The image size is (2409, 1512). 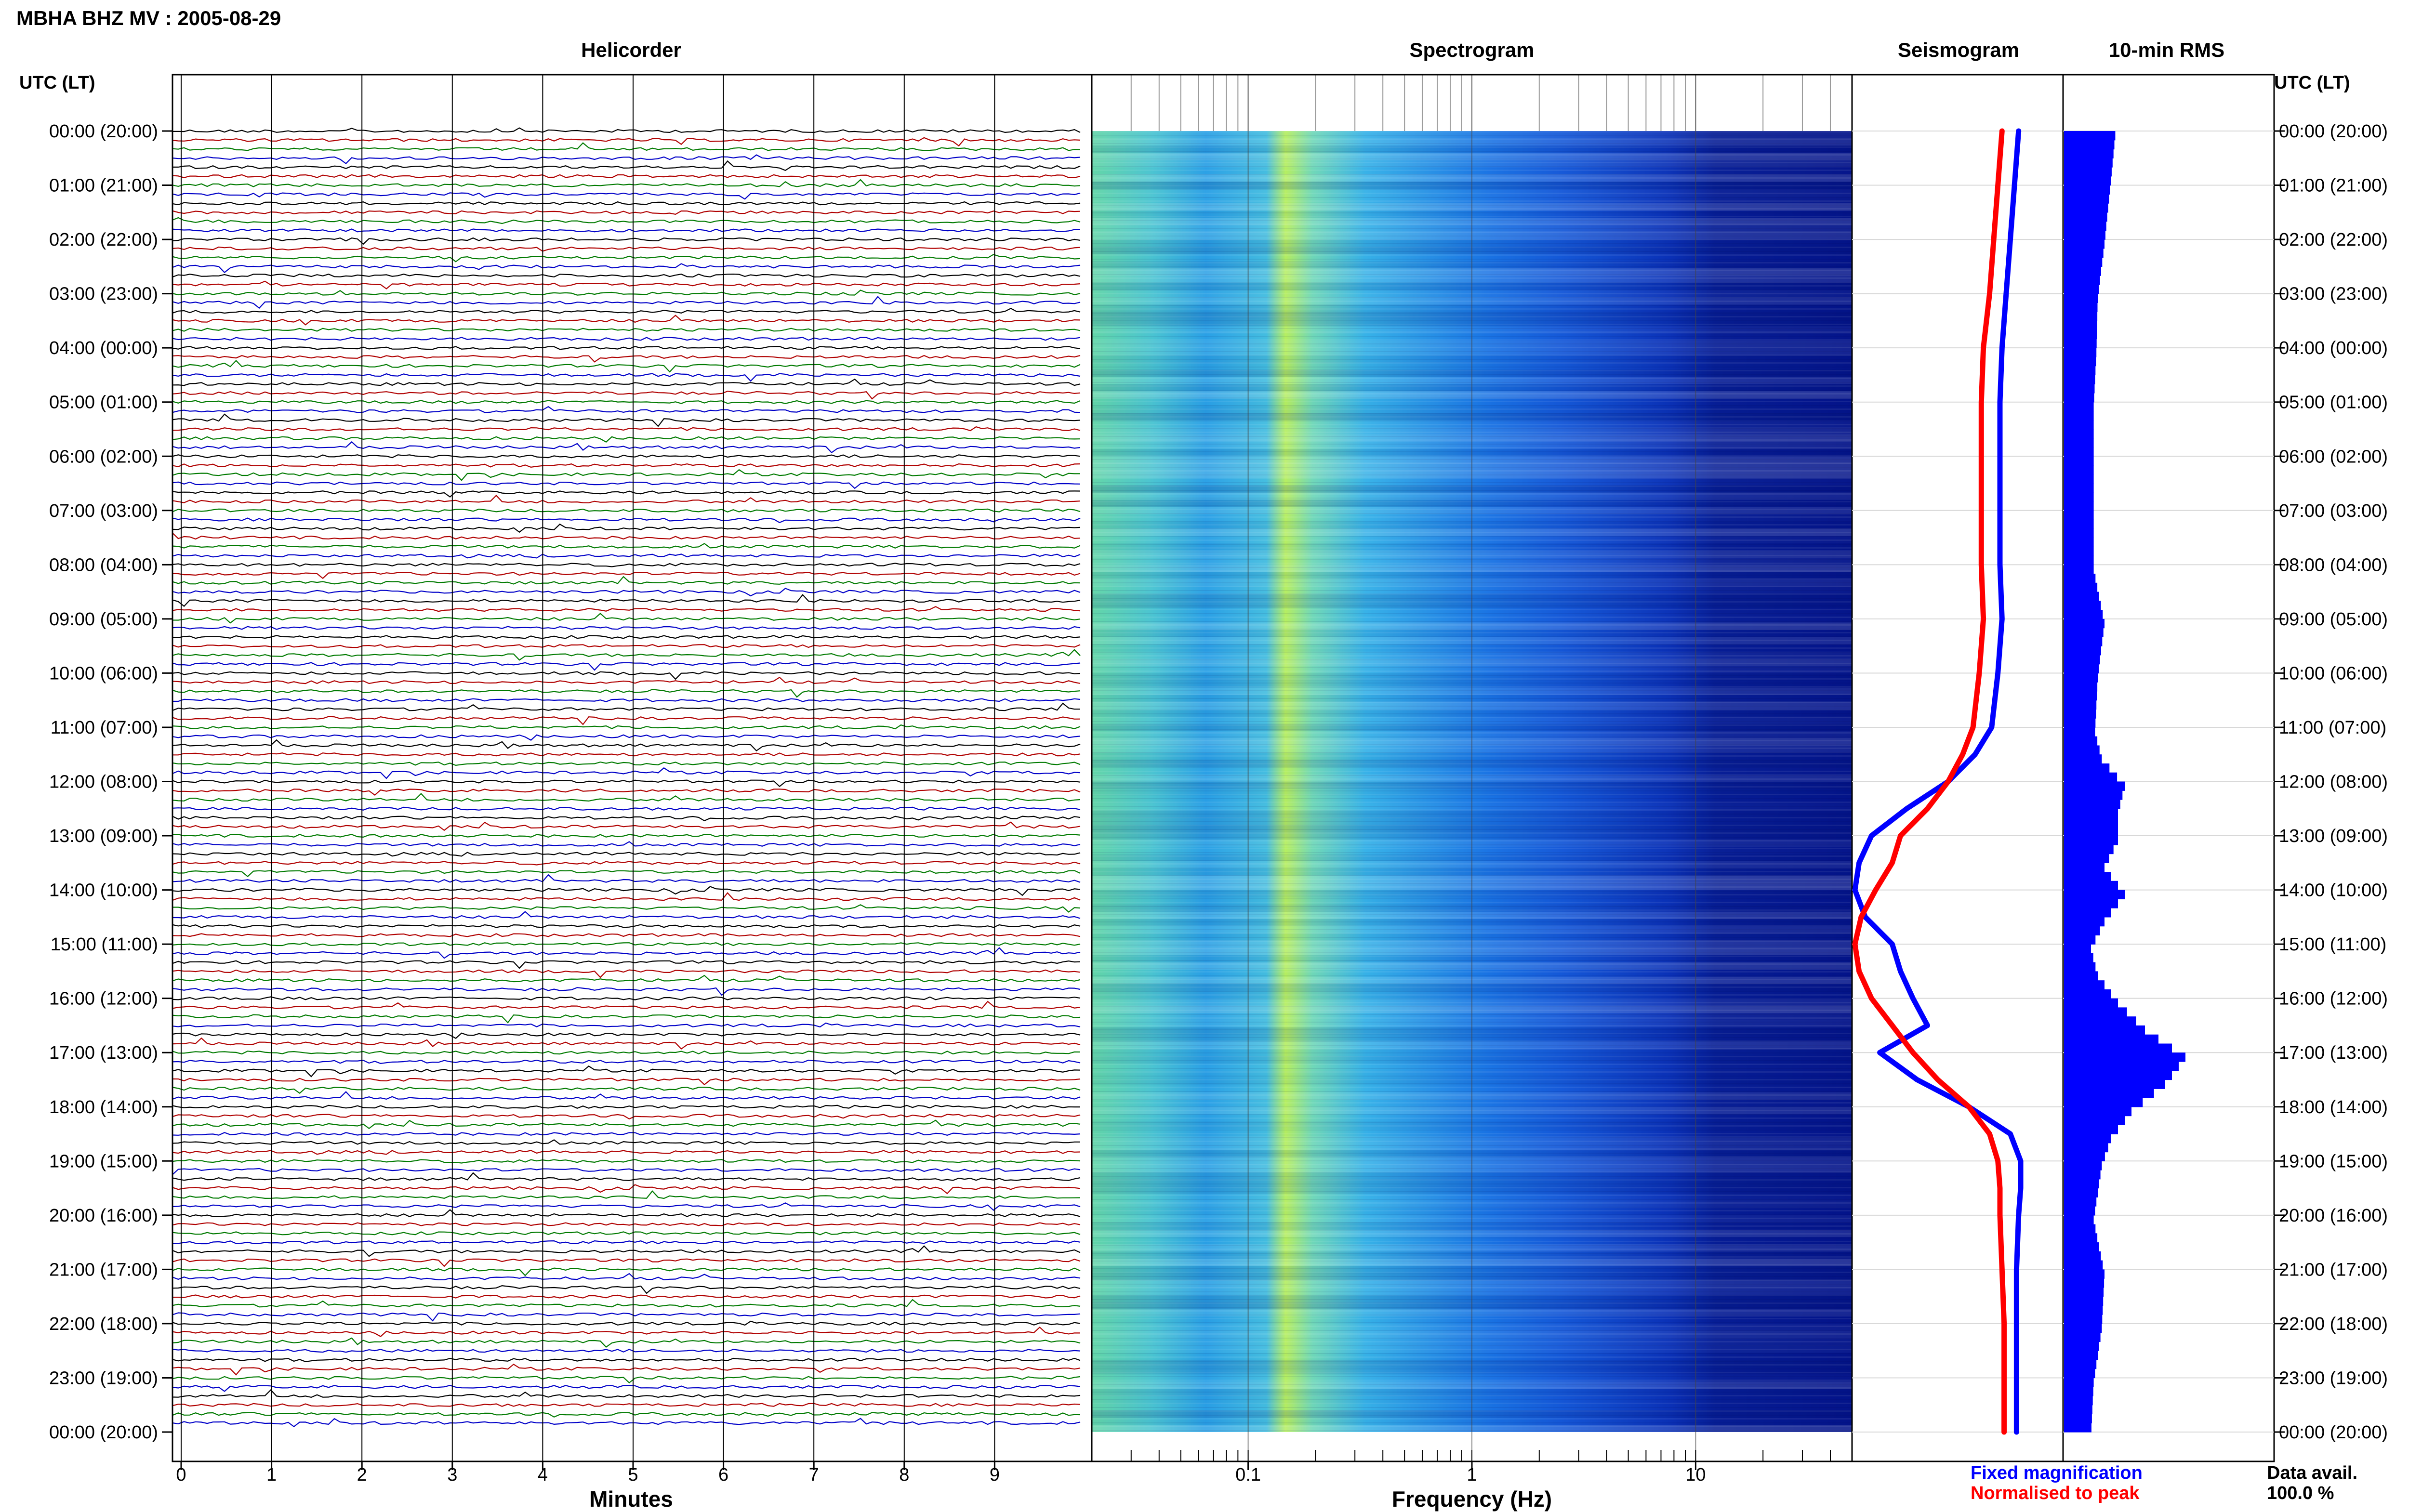 I want to click on y-tick-label-right: 01:00 (21:00), so click(x=2333, y=186).